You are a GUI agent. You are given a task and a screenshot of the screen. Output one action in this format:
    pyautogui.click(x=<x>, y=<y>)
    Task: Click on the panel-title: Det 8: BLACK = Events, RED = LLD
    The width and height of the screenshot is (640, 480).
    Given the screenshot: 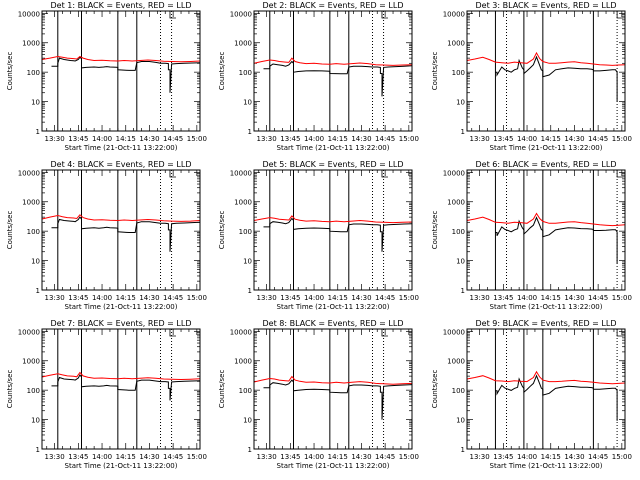 What is the action you would take?
    pyautogui.click(x=333, y=323)
    